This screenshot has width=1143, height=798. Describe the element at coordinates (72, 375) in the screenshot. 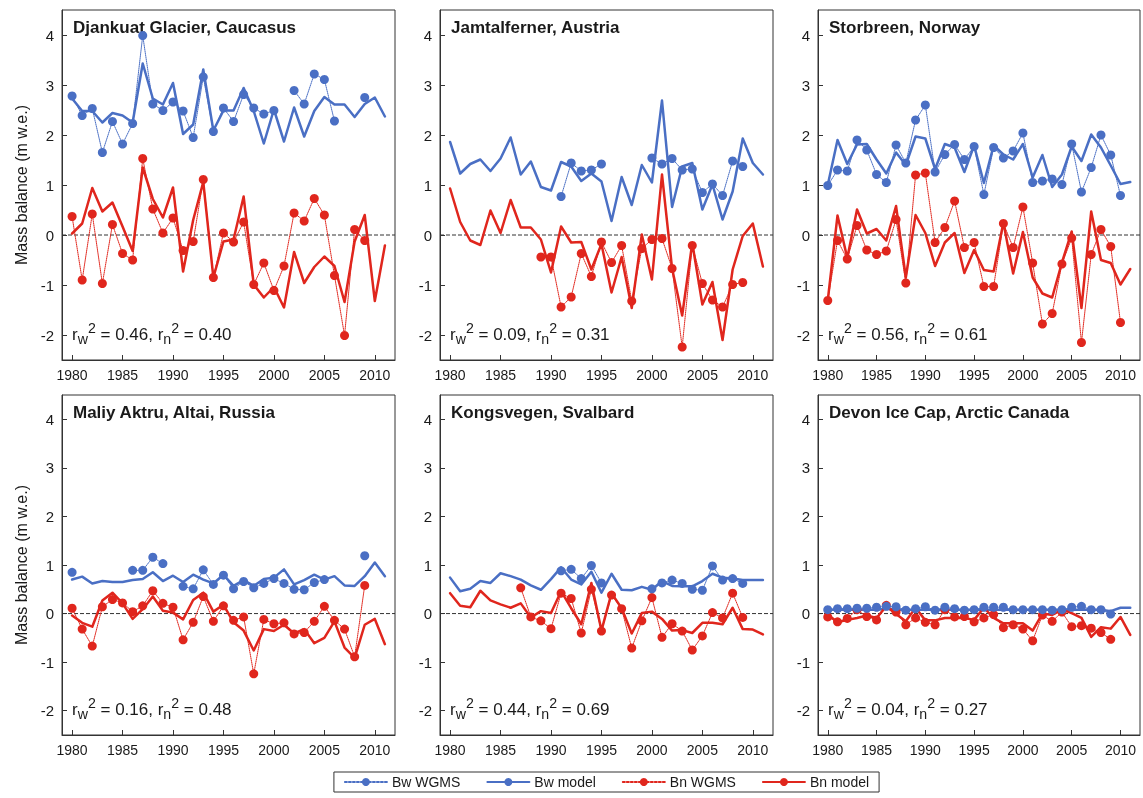

I see `x-tick-label: 1980` at that location.